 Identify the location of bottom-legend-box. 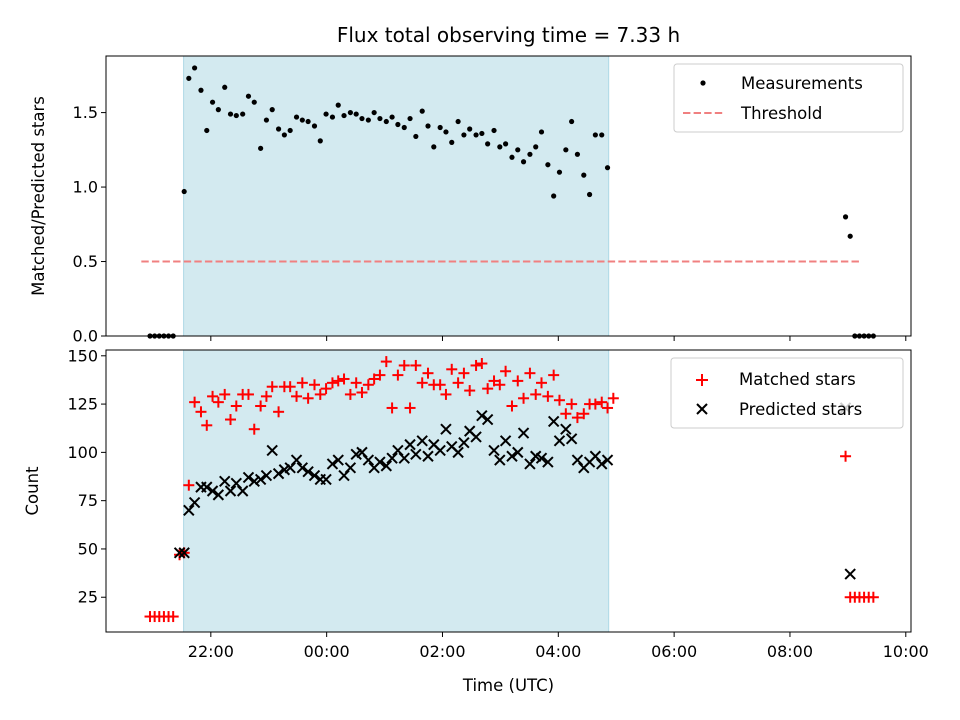
(787, 393).